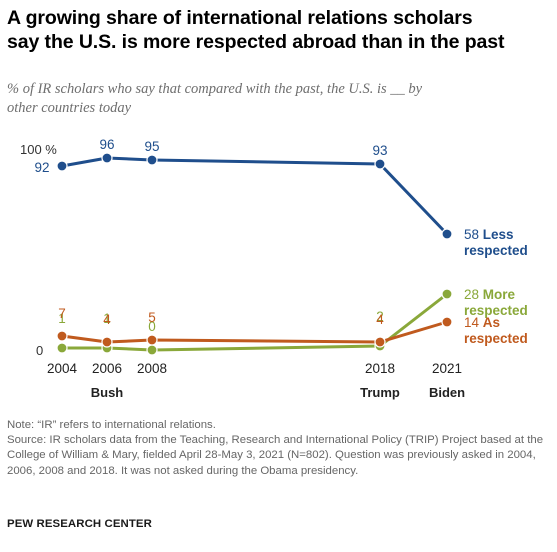  I want to click on data-point-as-respected-2006, so click(107, 342).